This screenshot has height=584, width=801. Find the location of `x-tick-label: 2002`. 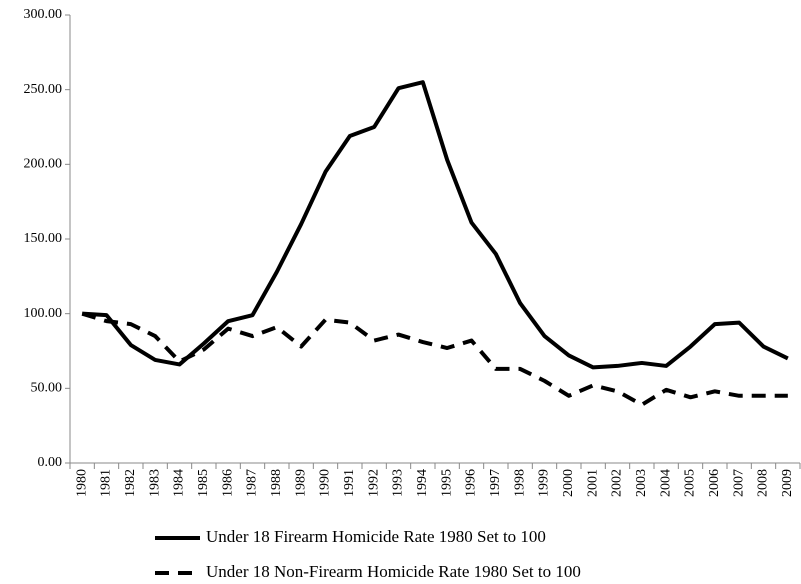

x-tick-label: 2002 is located at coordinates (617, 483).